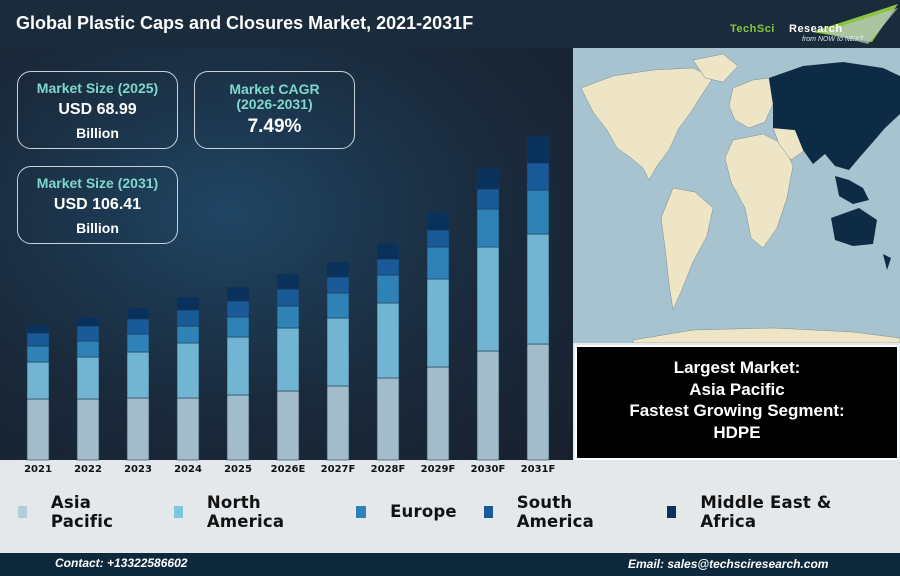 This screenshot has width=900, height=576. Describe the element at coordinates (38, 469) in the screenshot. I see `x-tick-label: 2021` at that location.